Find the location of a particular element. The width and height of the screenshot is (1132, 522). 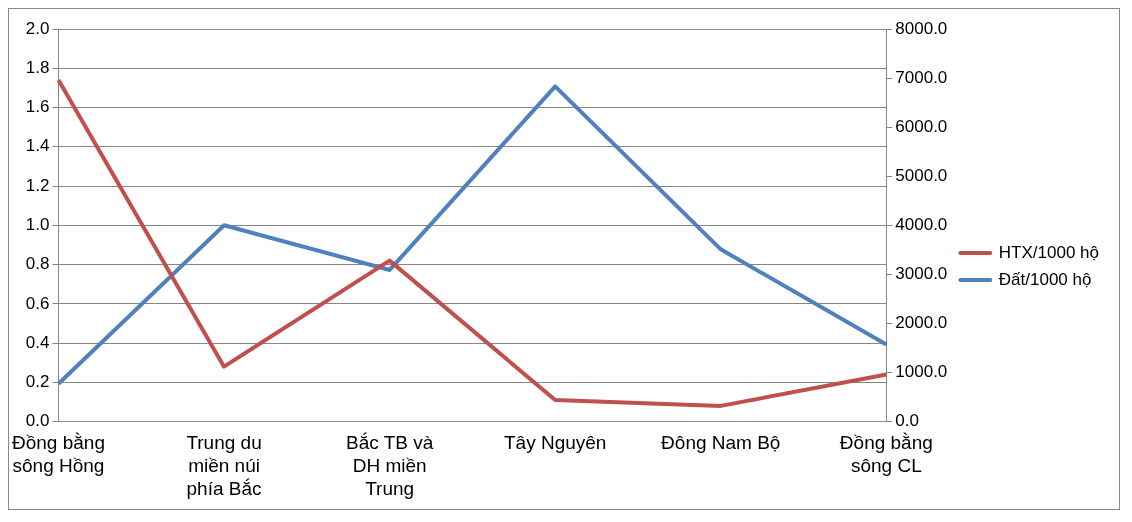

y-tick-label: 0.6 is located at coordinates (37, 303).